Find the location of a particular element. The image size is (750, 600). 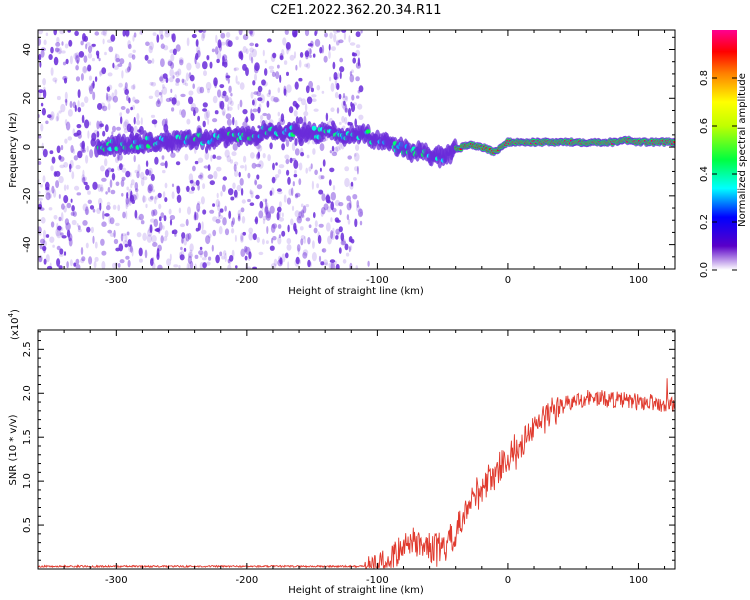

x-tick-label: -300 is located at coordinates (116, 280).